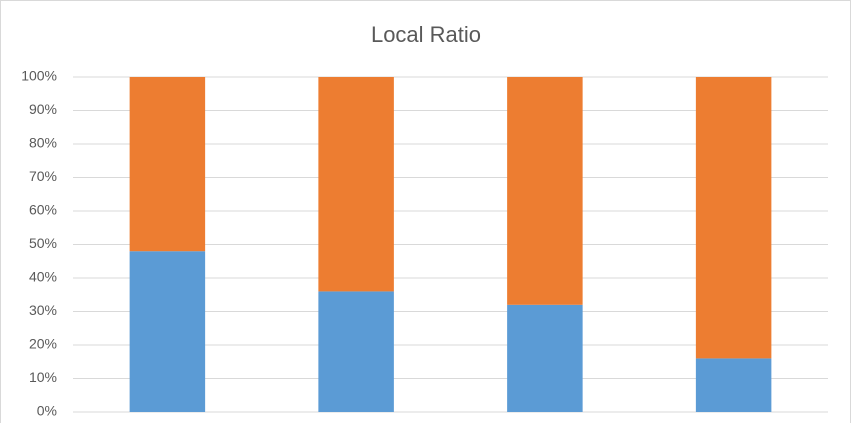  I want to click on y-tick-label: 70%, so click(43, 176).